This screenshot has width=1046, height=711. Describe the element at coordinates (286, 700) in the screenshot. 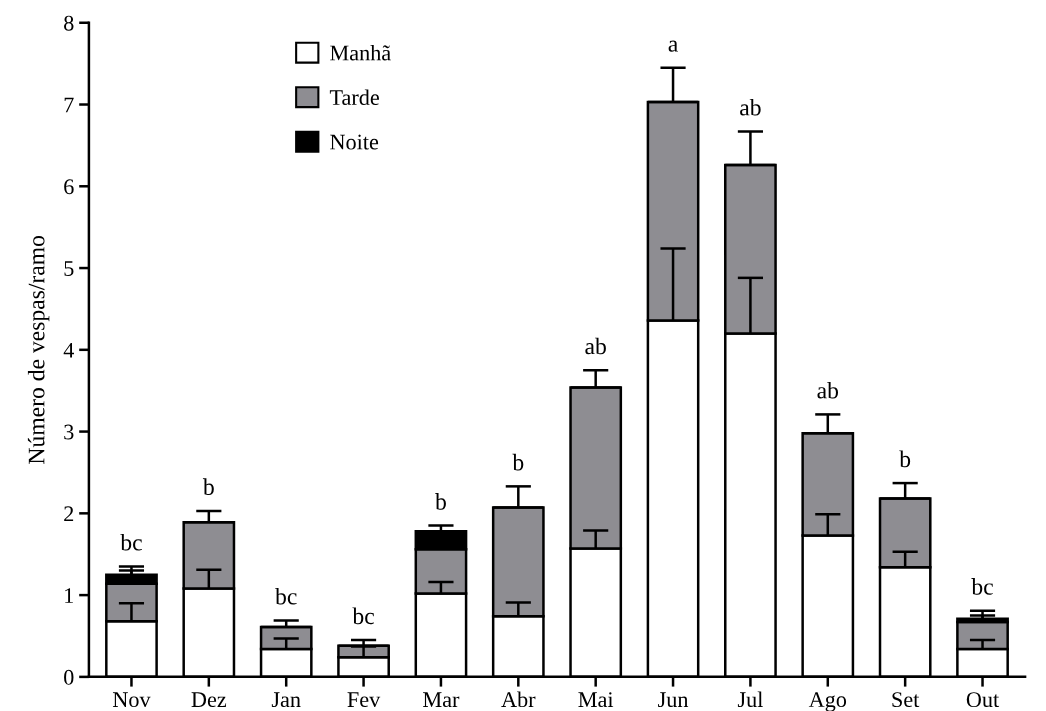

I see `x-tick-label: Jan` at that location.